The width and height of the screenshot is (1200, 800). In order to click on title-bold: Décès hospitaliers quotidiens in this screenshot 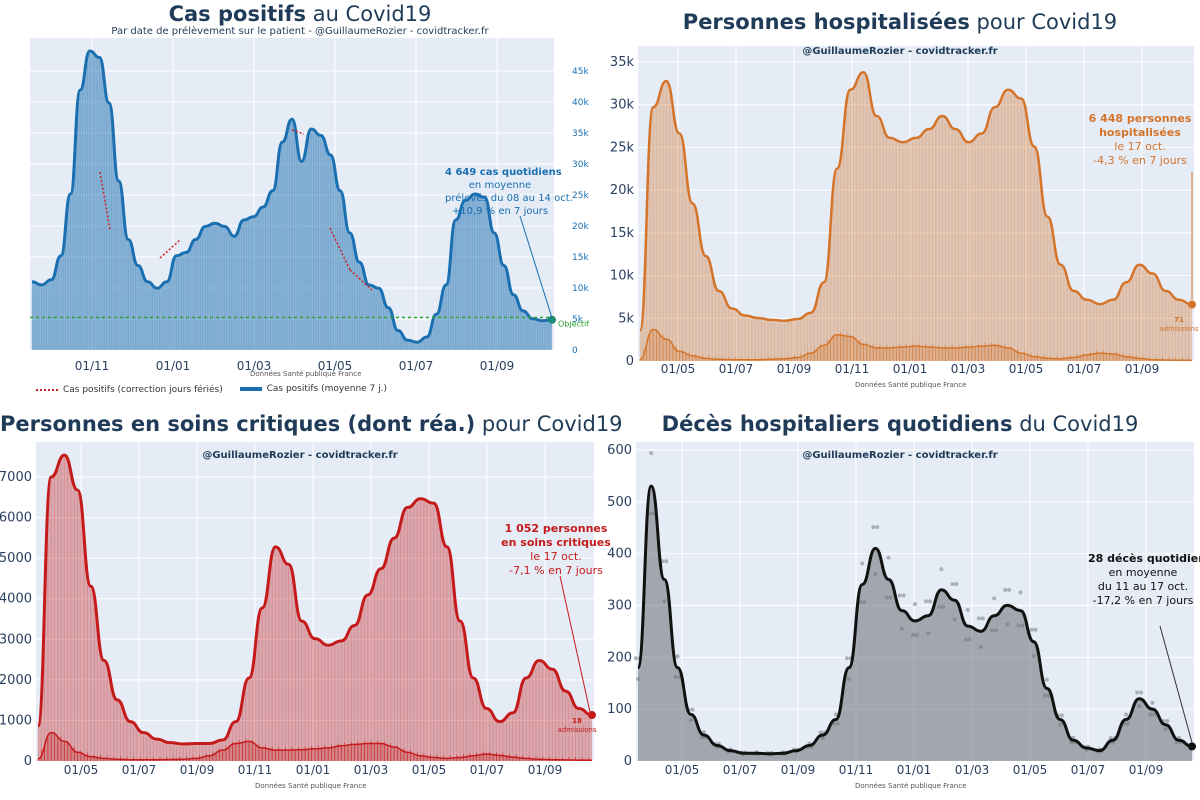, I will do `click(837, 424)`.